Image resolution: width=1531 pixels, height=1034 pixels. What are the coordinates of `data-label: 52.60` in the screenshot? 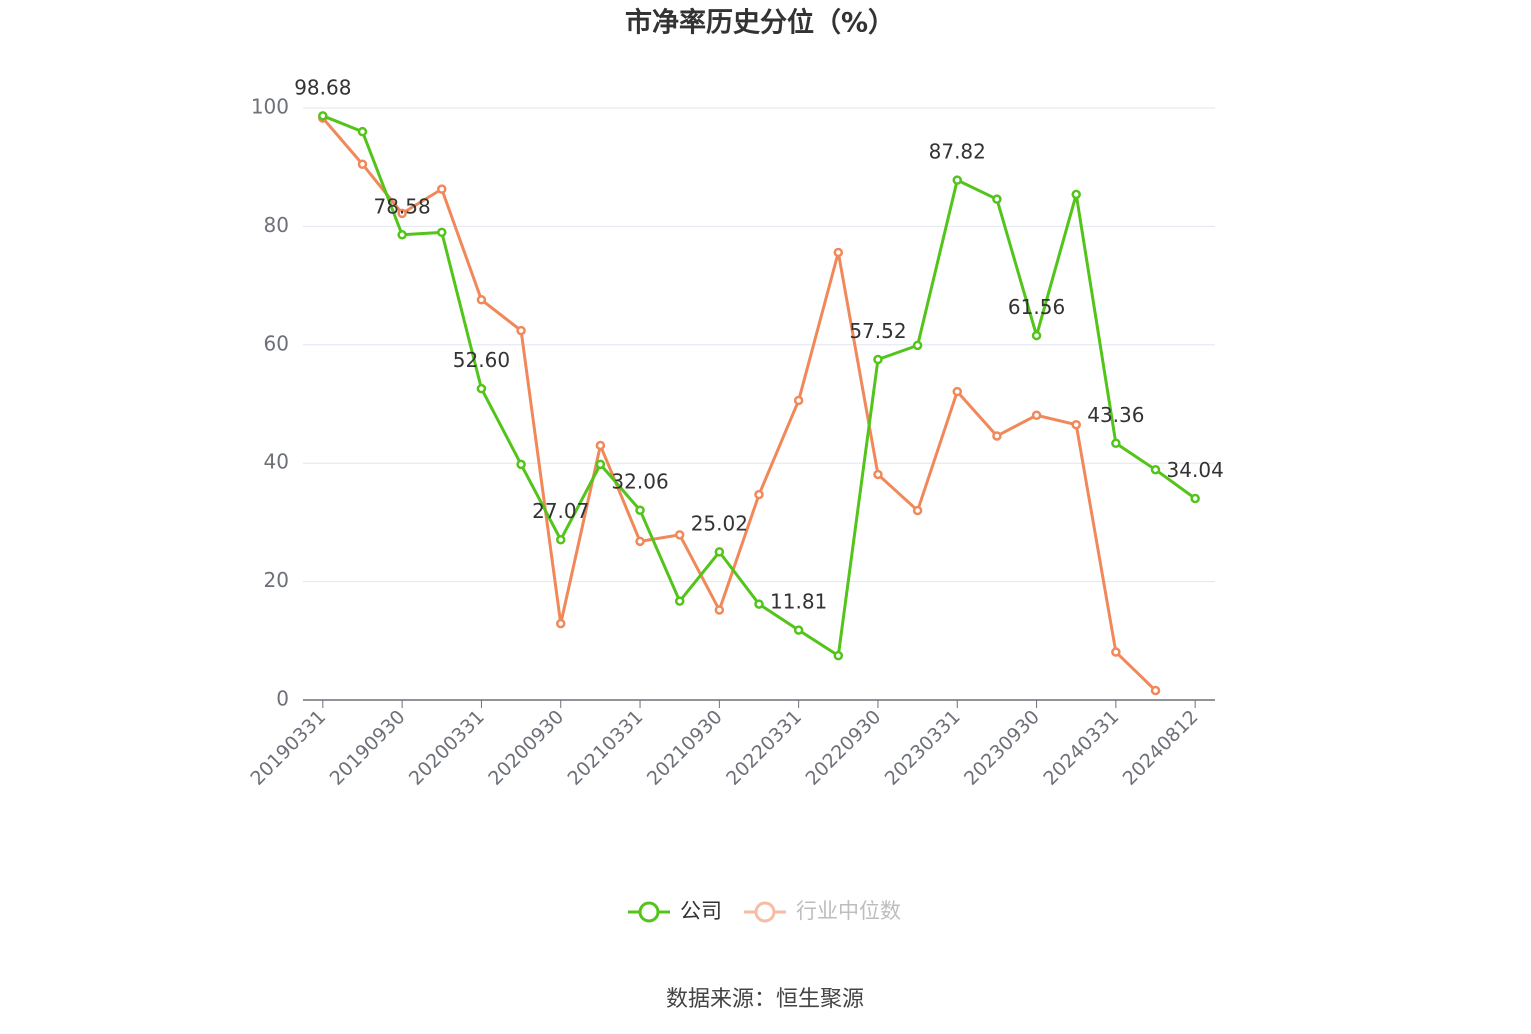 It's located at (481, 360).